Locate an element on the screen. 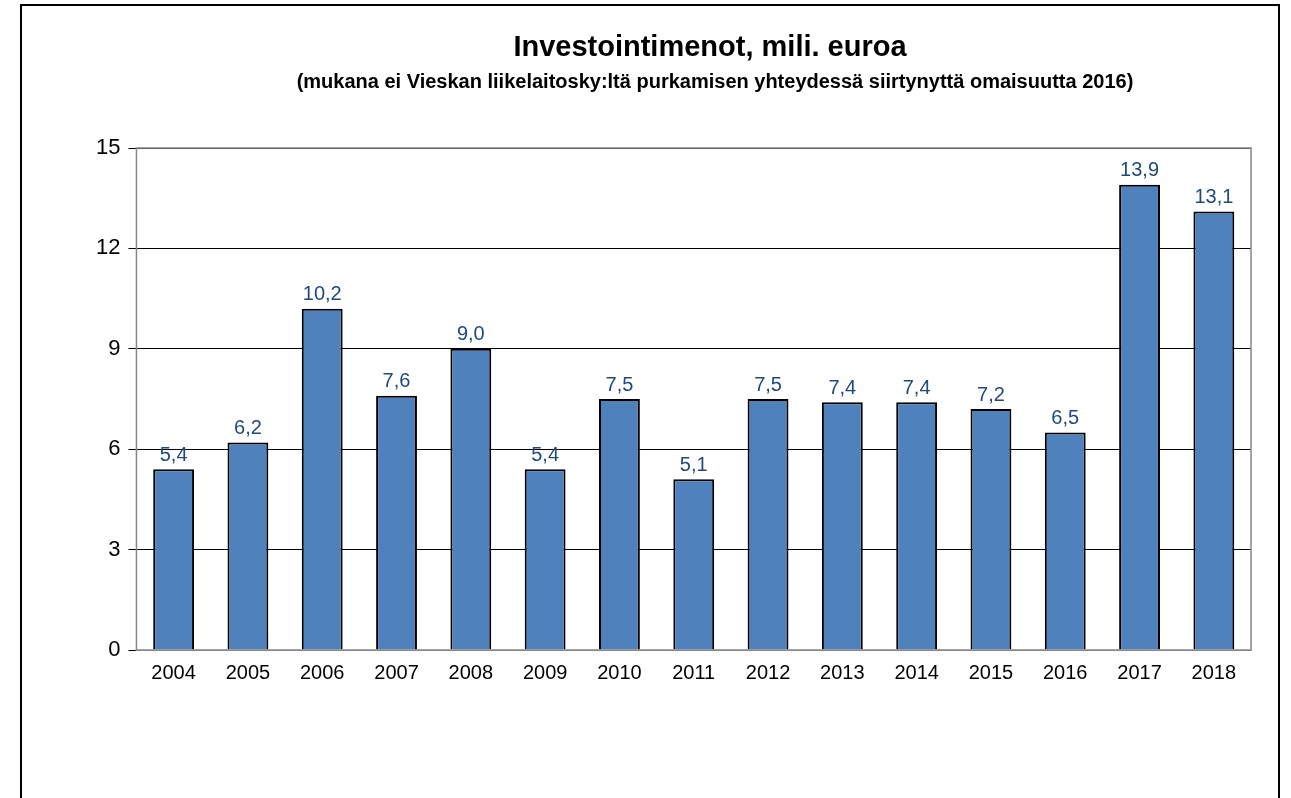 The image size is (1291, 798). x-tick-label: 2010 is located at coordinates (619, 671).